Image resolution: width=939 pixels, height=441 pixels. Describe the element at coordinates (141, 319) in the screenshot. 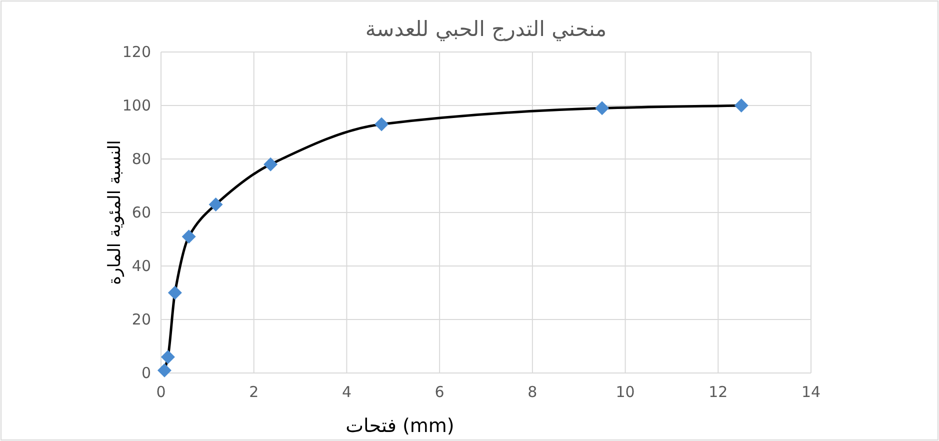

I see `y-tick-label: 20` at that location.